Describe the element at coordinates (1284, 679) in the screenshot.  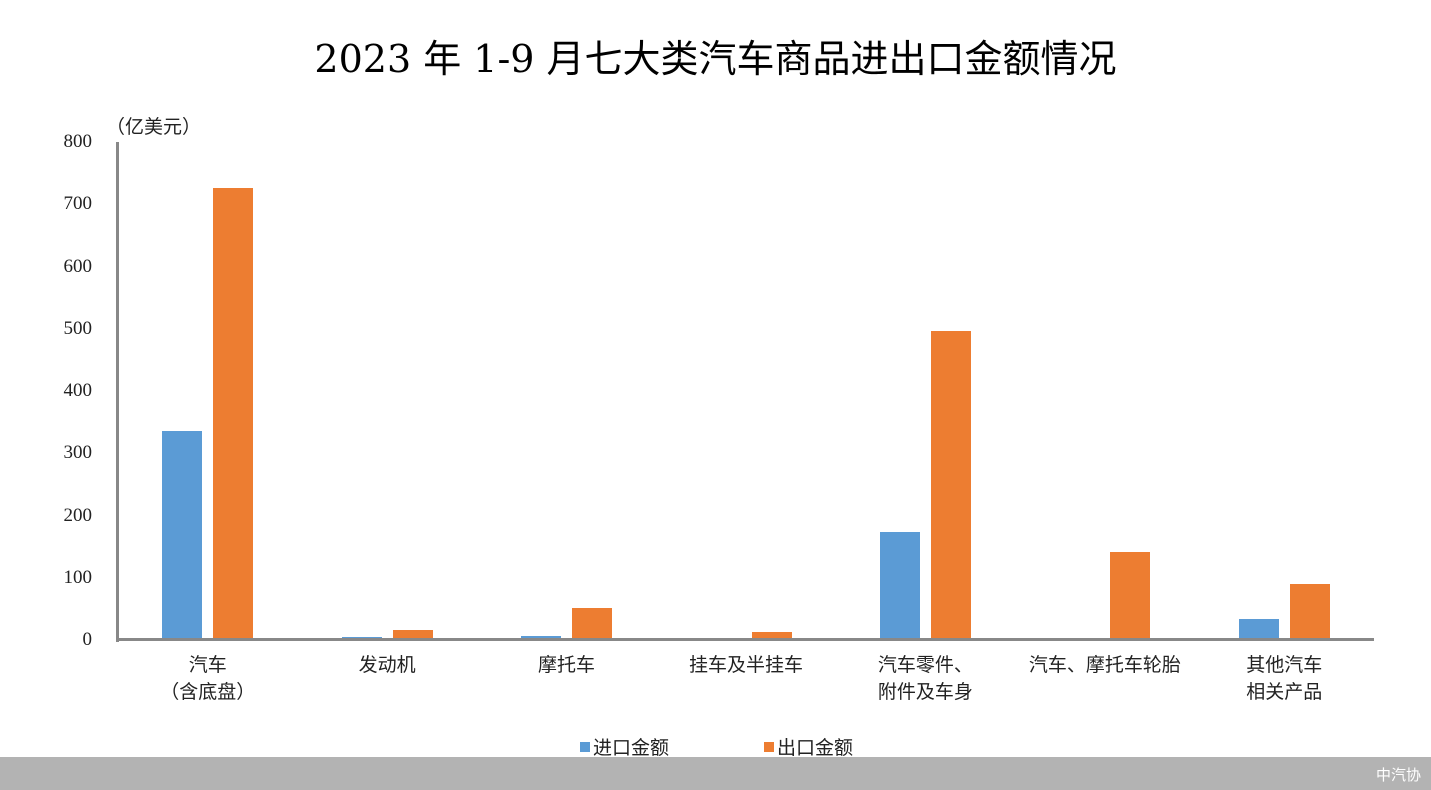
I see `x-tick-label: 其他汽车 相关产品` at that location.